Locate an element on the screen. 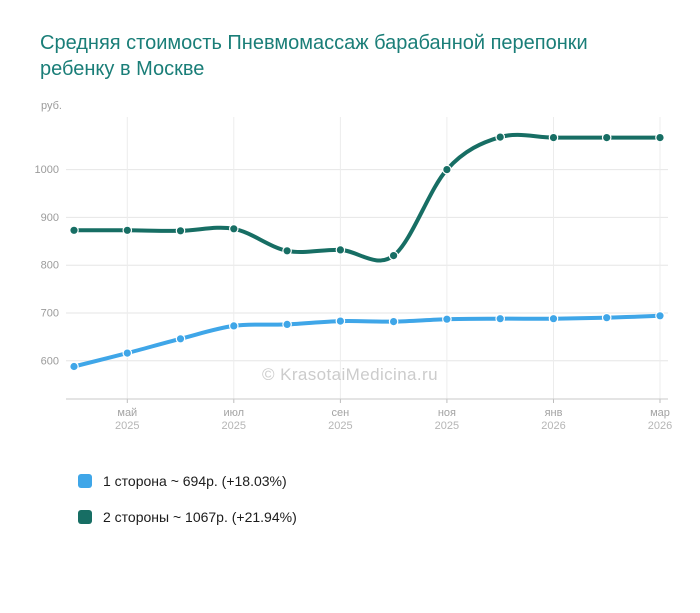 The width and height of the screenshot is (700, 613). legend-swatch-side1 is located at coordinates (85, 480).